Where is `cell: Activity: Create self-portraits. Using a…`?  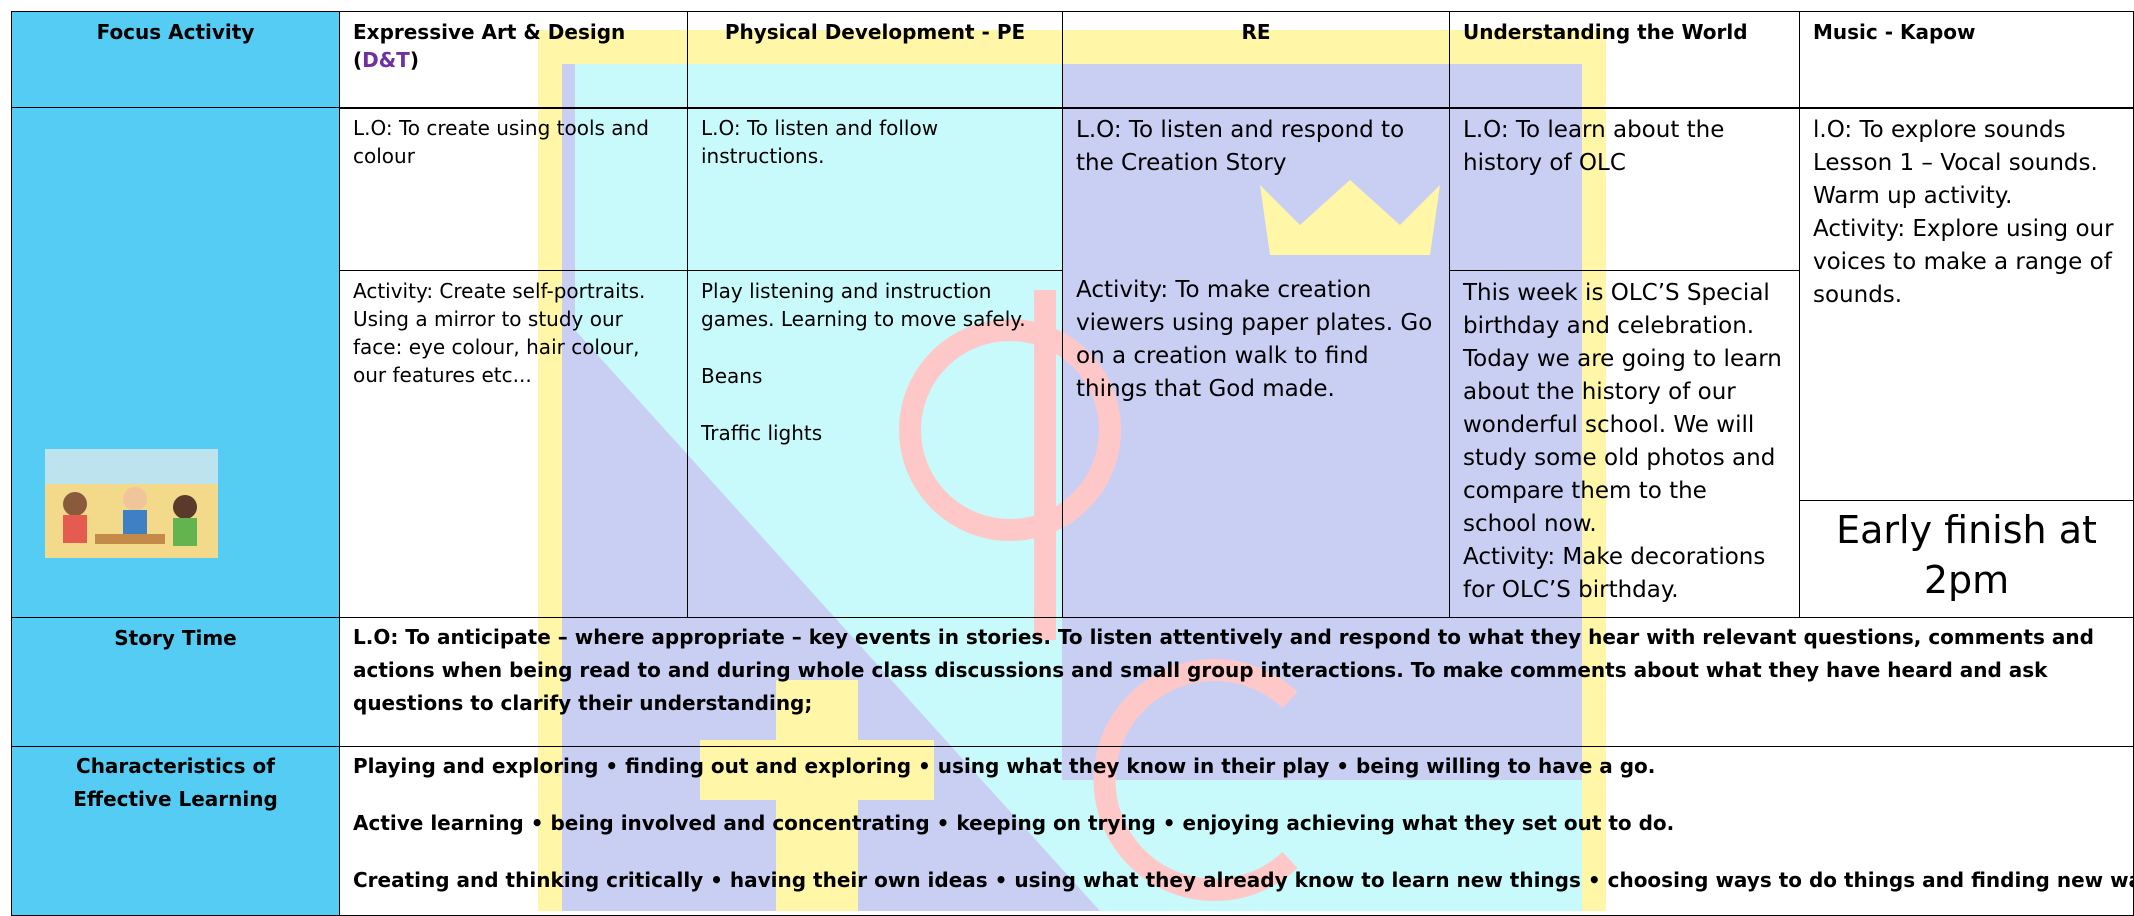
cell: Activity: Create self-portraits. Using a… is located at coordinates (513, 444).